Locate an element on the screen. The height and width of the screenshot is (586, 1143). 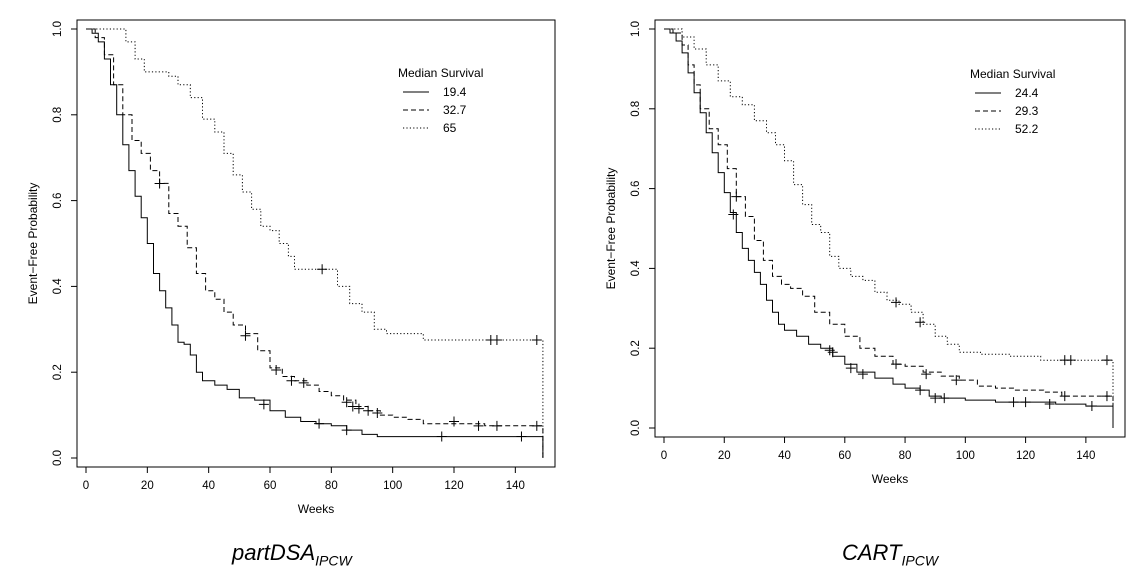
left-legend-label: 19.4 is located at coordinates (455, 92).